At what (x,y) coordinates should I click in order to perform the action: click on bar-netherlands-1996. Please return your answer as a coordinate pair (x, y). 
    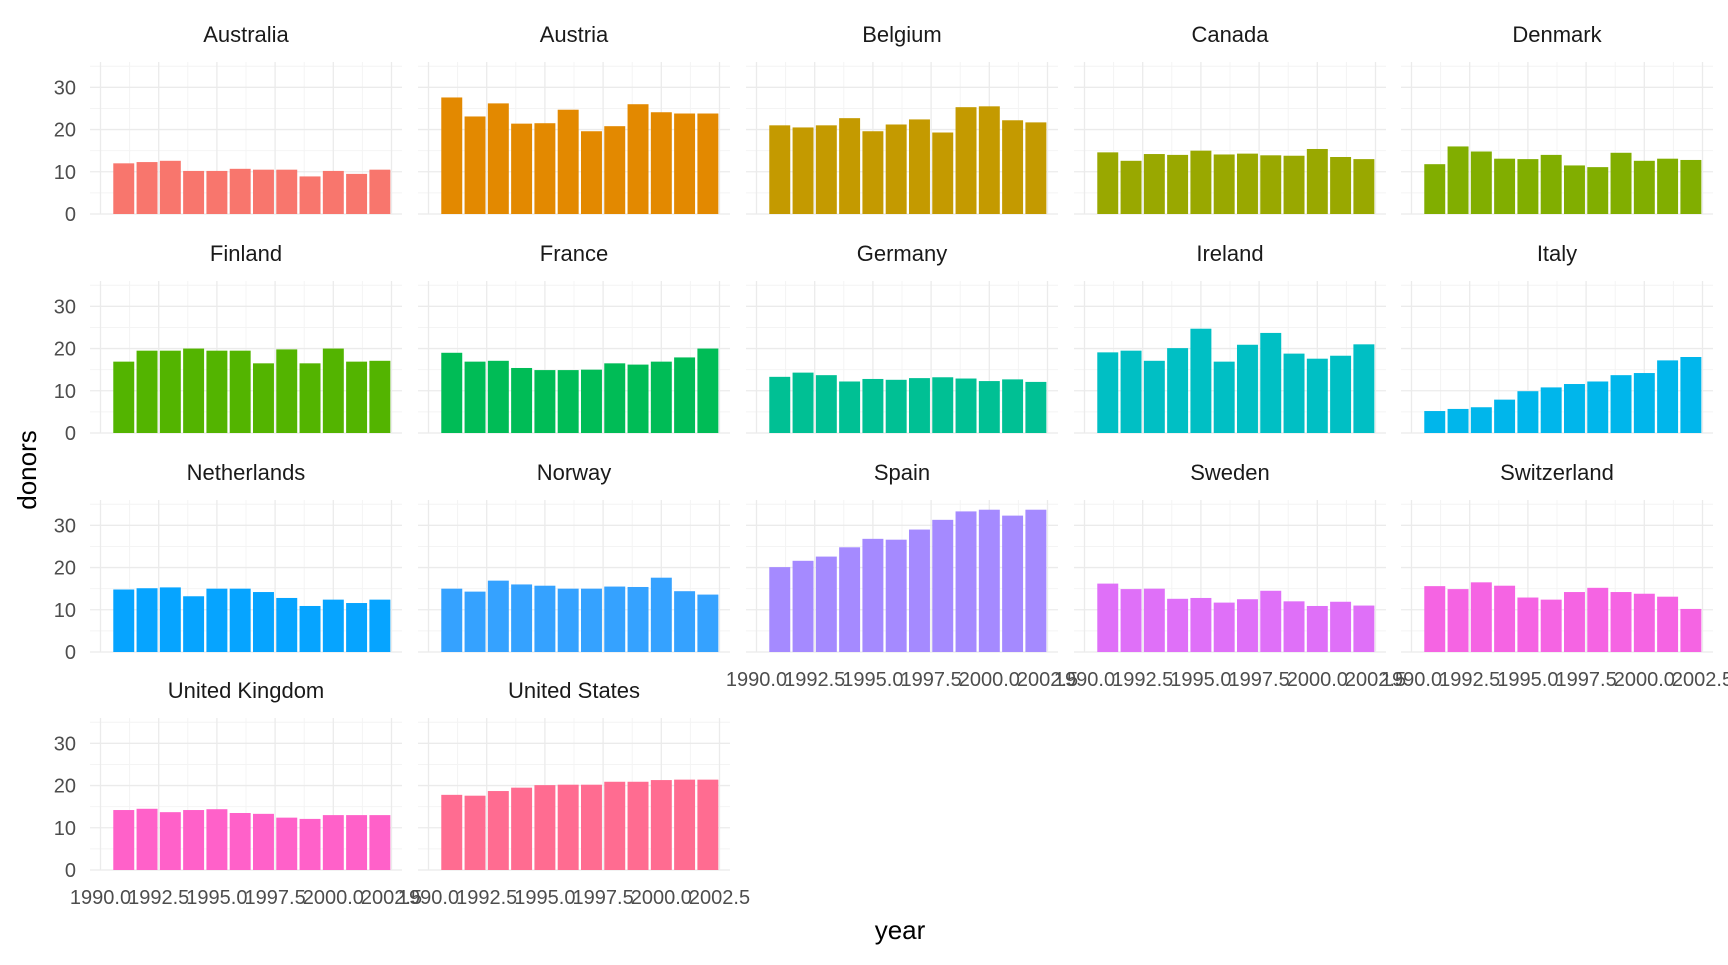
    Looking at the image, I should click on (240, 620).